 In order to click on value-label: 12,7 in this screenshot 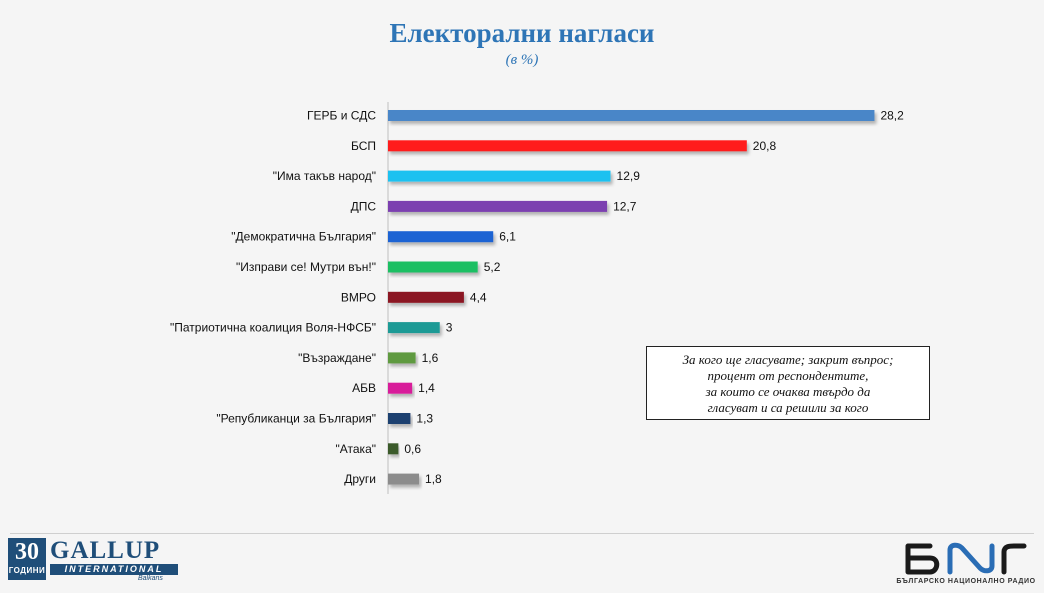, I will do `click(625, 206)`.